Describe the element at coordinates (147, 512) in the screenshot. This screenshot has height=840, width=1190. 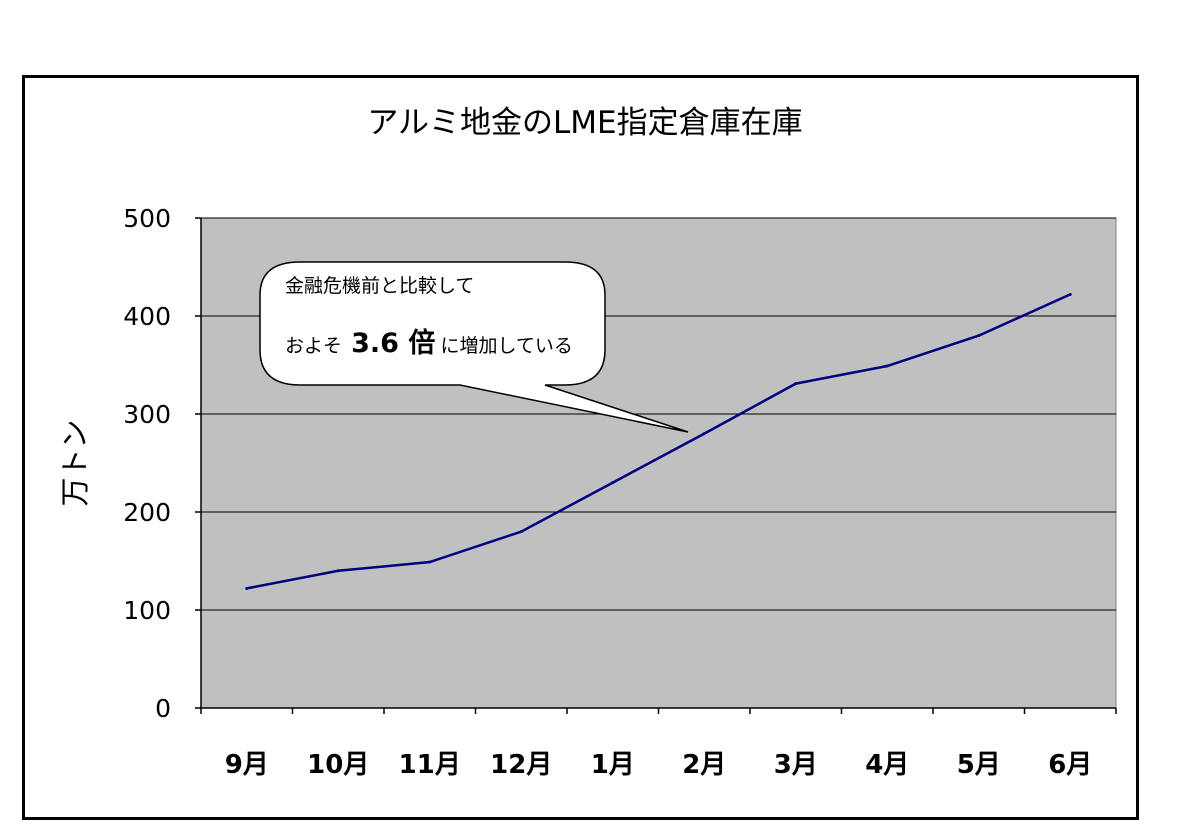
I see `y-tick-label: 200` at that location.